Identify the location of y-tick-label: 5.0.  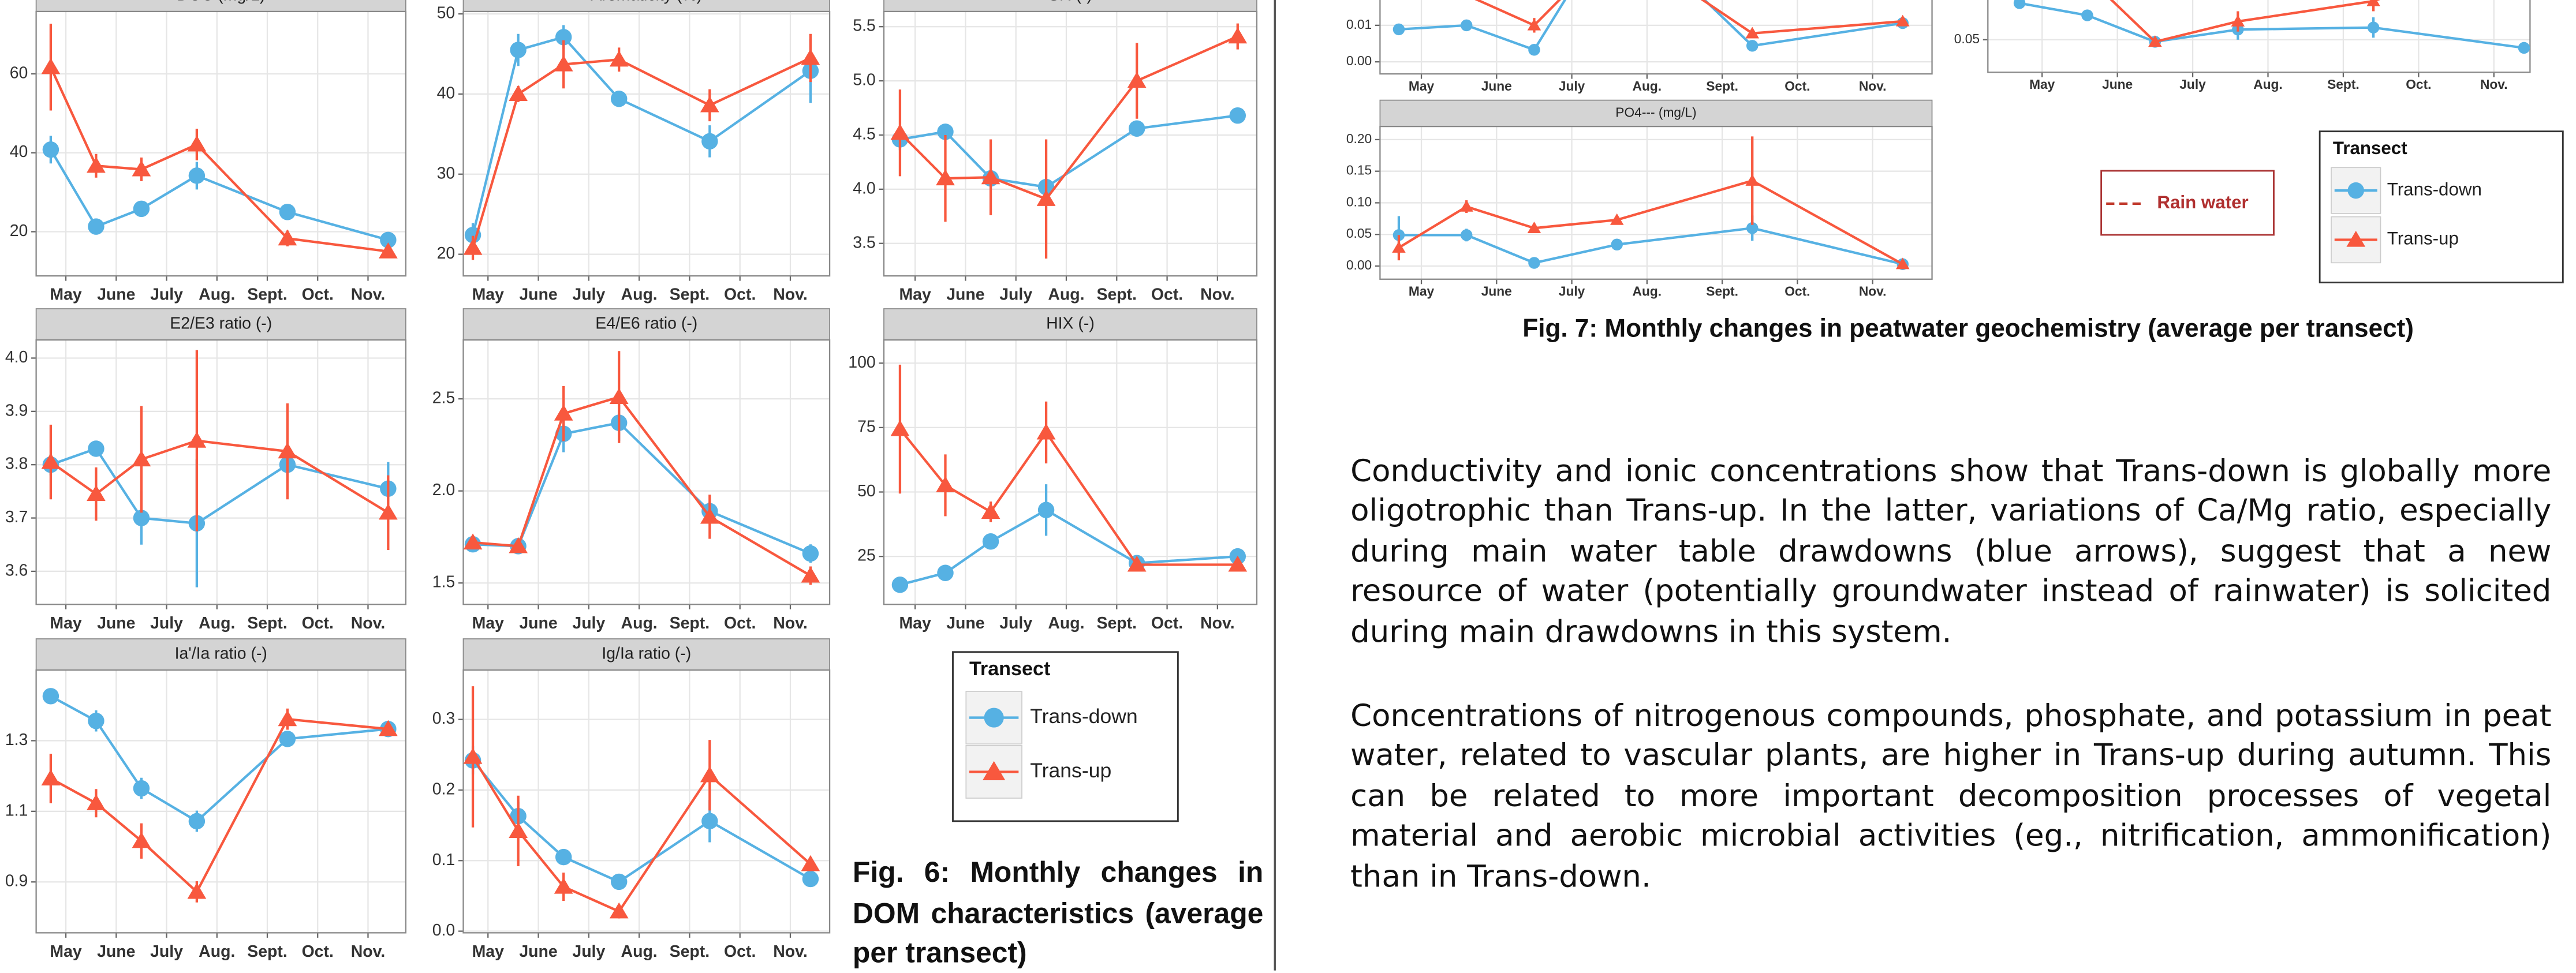
(864, 80).